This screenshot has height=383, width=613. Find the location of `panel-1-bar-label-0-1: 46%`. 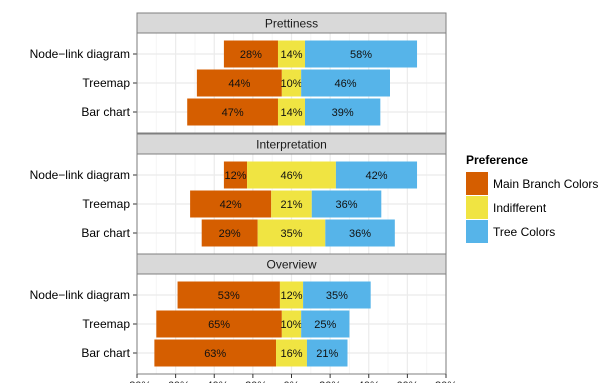

panel-1-bar-label-0-1: 46% is located at coordinates (291, 176).